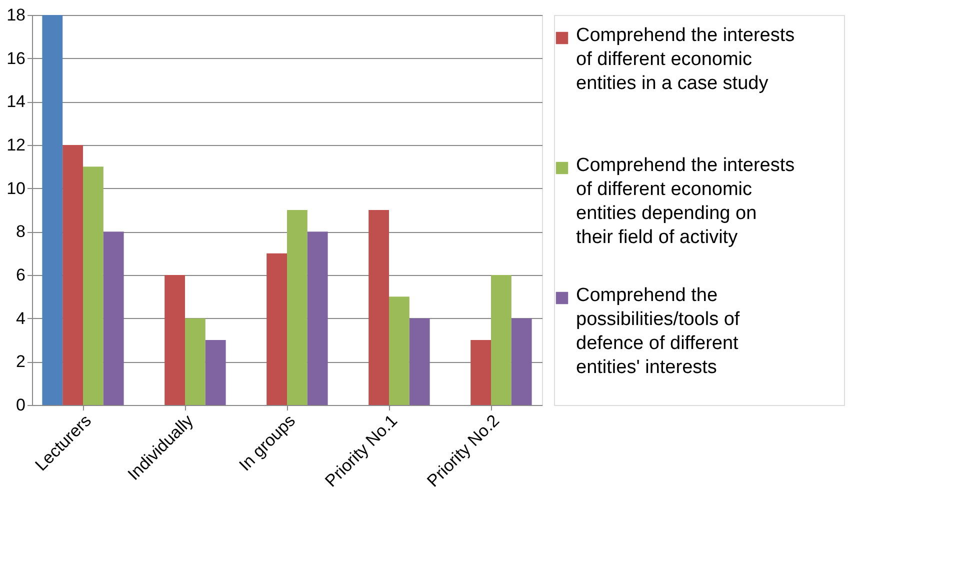  I want to click on legend-label: Comprehend the interests of different economic entities depending on their field of activity, so click(685, 201).